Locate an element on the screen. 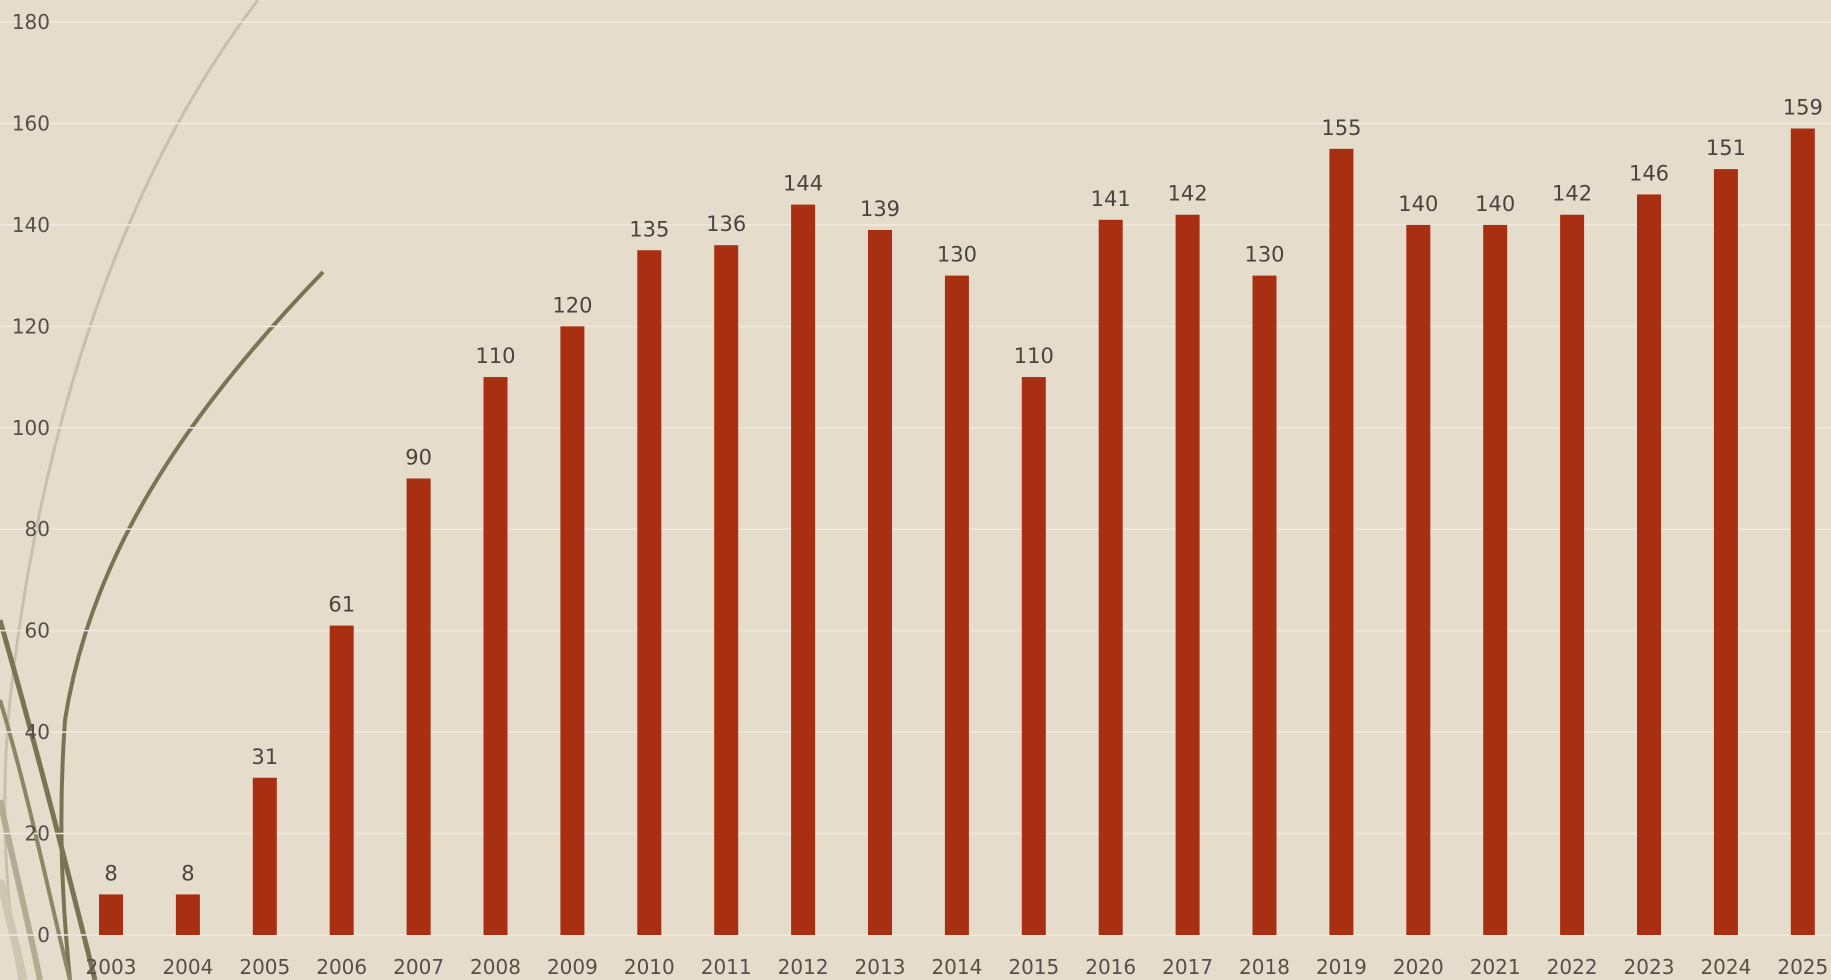  x-tick-label: 2019 is located at coordinates (1341, 967).